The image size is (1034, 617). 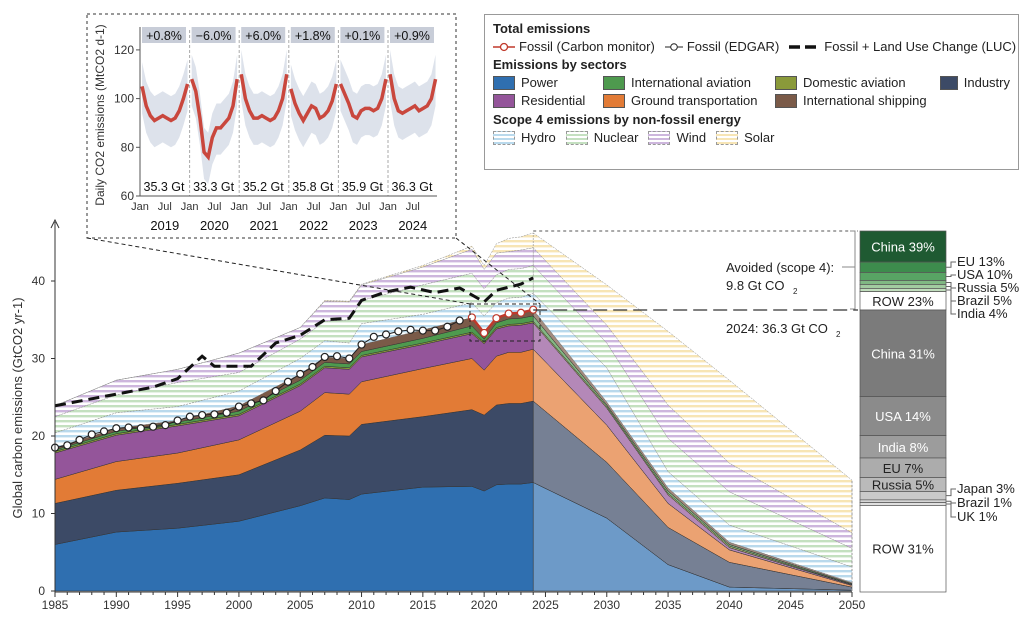 I want to click on legend-sector-international-aviation: International aviation, so click(x=684, y=82).